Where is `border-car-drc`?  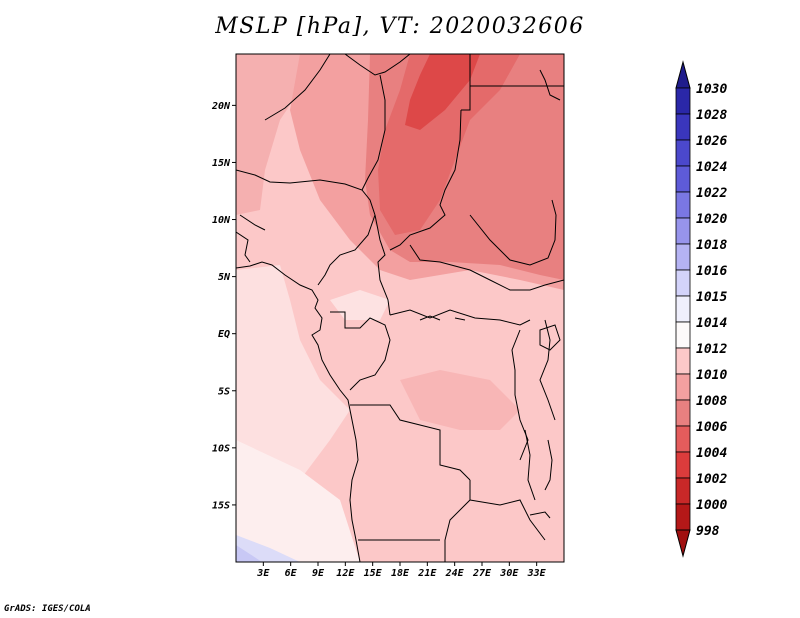
border-car-drc is located at coordinates (460, 317).